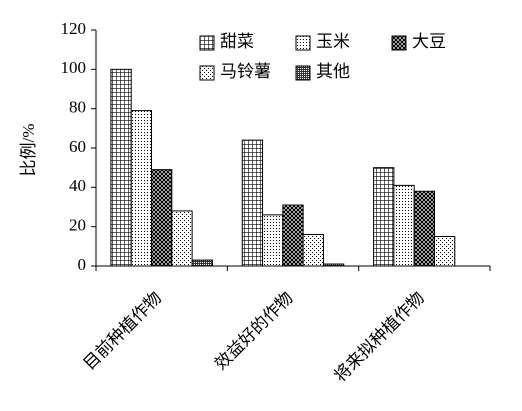  Describe the element at coordinates (379, 337) in the screenshot. I see `x-tick-label: 将来拟种植作物` at that location.